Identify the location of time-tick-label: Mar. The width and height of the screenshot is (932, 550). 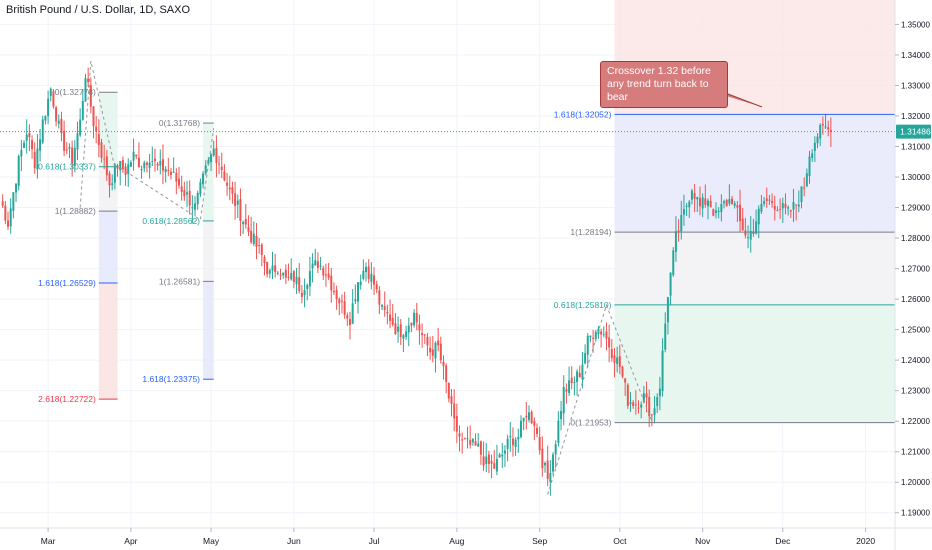
(48, 541).